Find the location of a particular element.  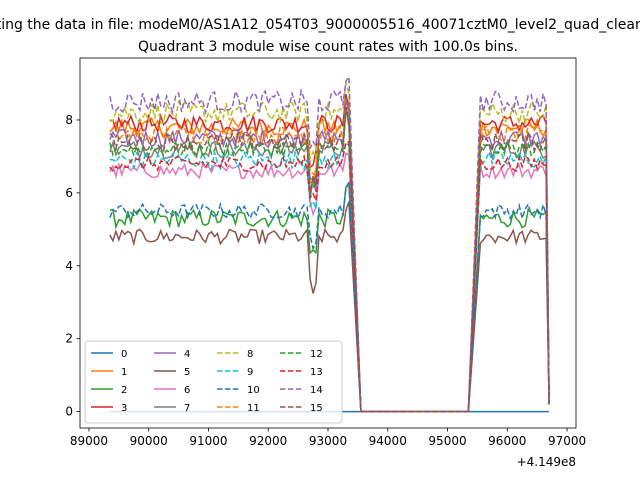

legend-label-2: 2 is located at coordinates (124, 390).